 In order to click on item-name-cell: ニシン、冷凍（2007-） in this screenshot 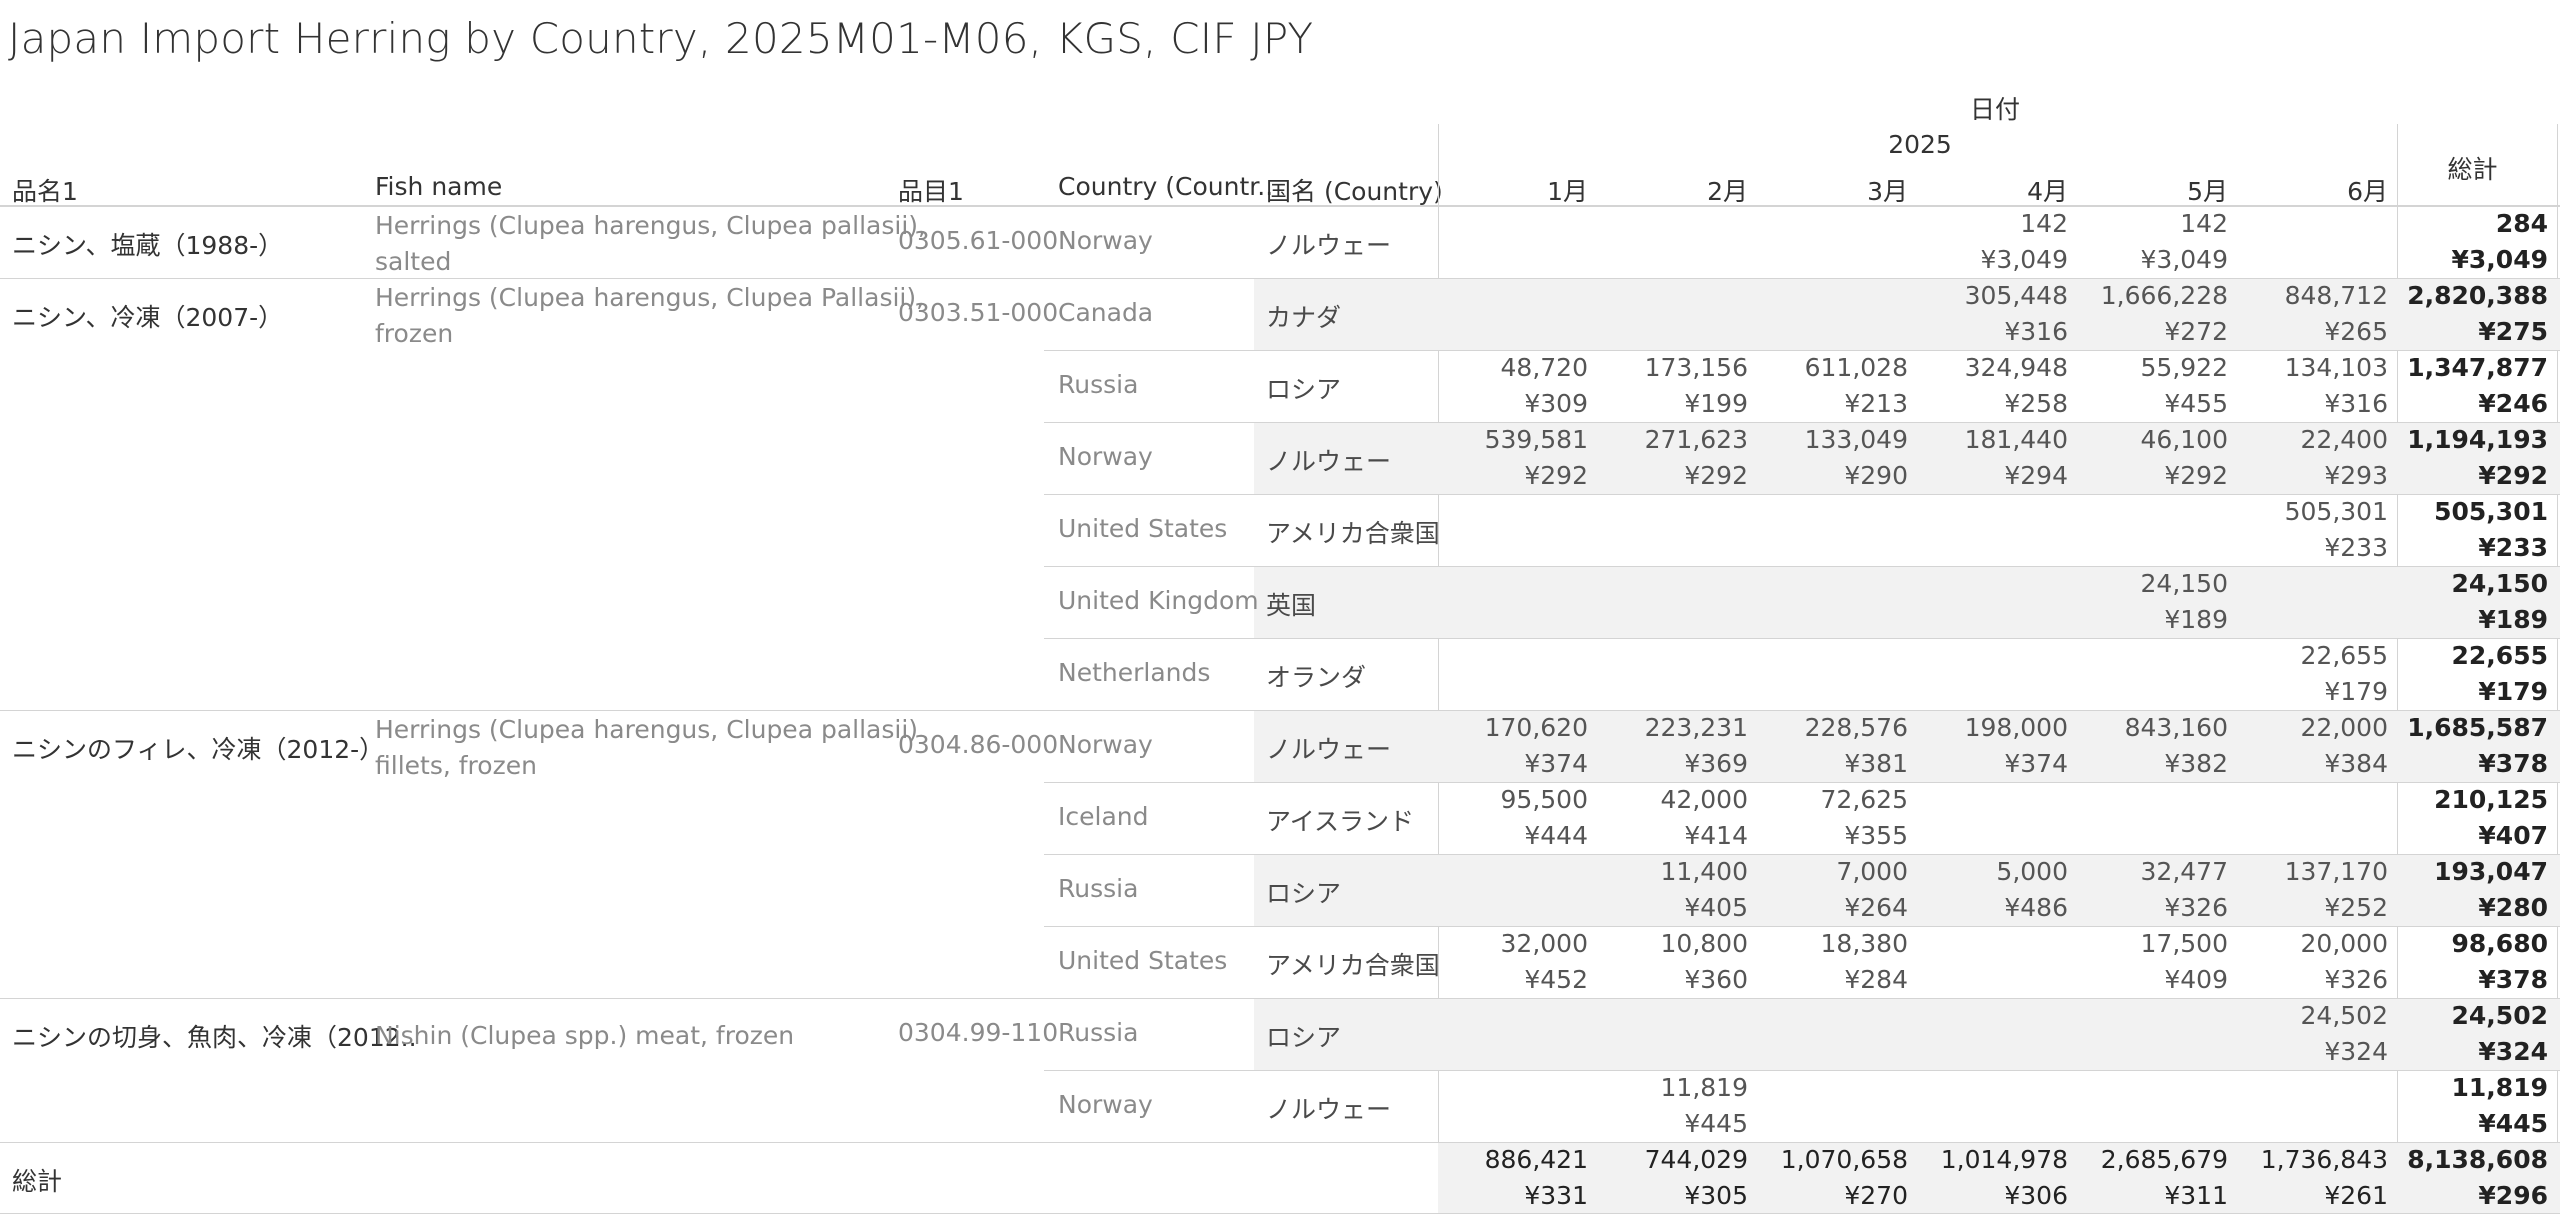, I will do `click(148, 317)`.